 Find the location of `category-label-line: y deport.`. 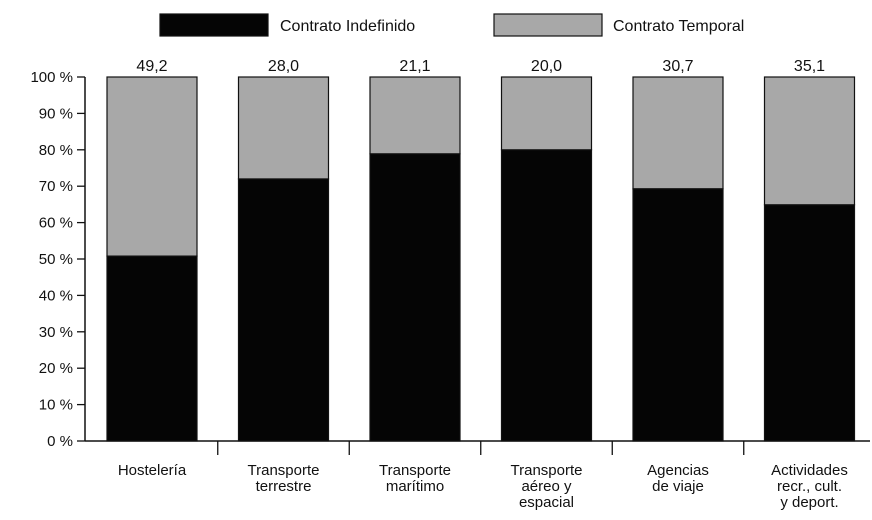

category-label-line: y deport. is located at coordinates (809, 502).